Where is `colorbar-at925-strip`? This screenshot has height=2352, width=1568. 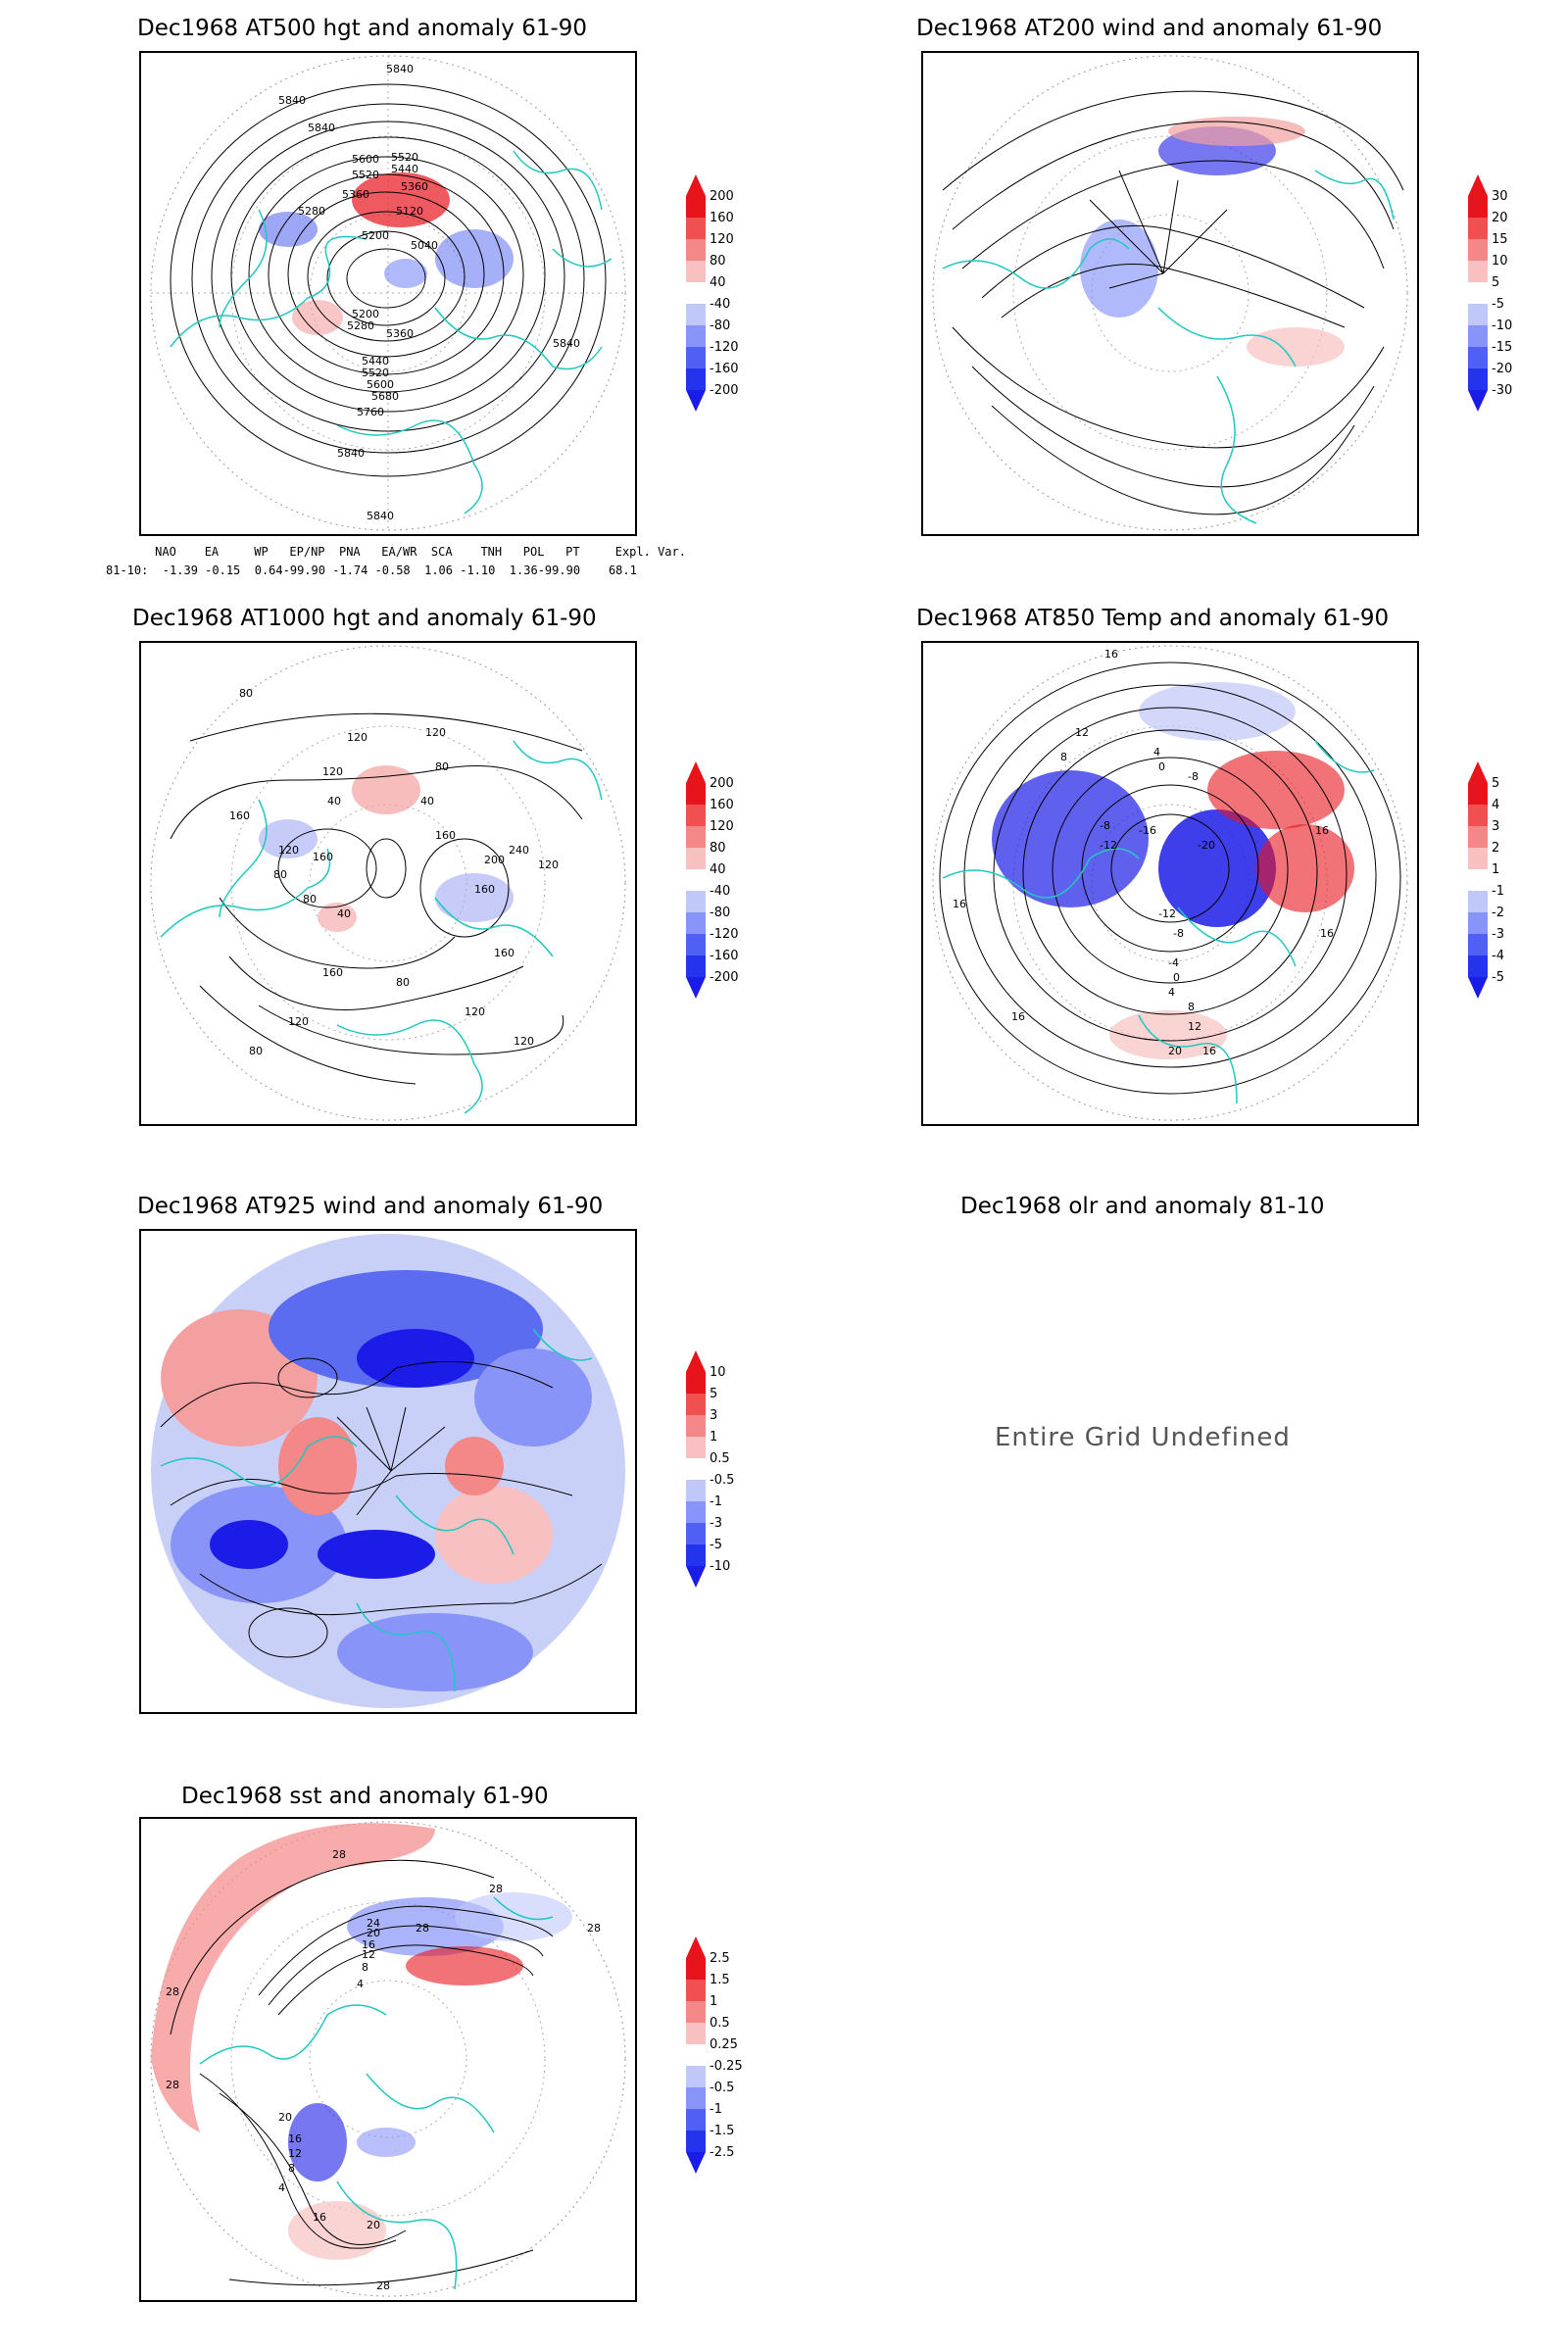
colorbar-at925-strip is located at coordinates (696, 1469).